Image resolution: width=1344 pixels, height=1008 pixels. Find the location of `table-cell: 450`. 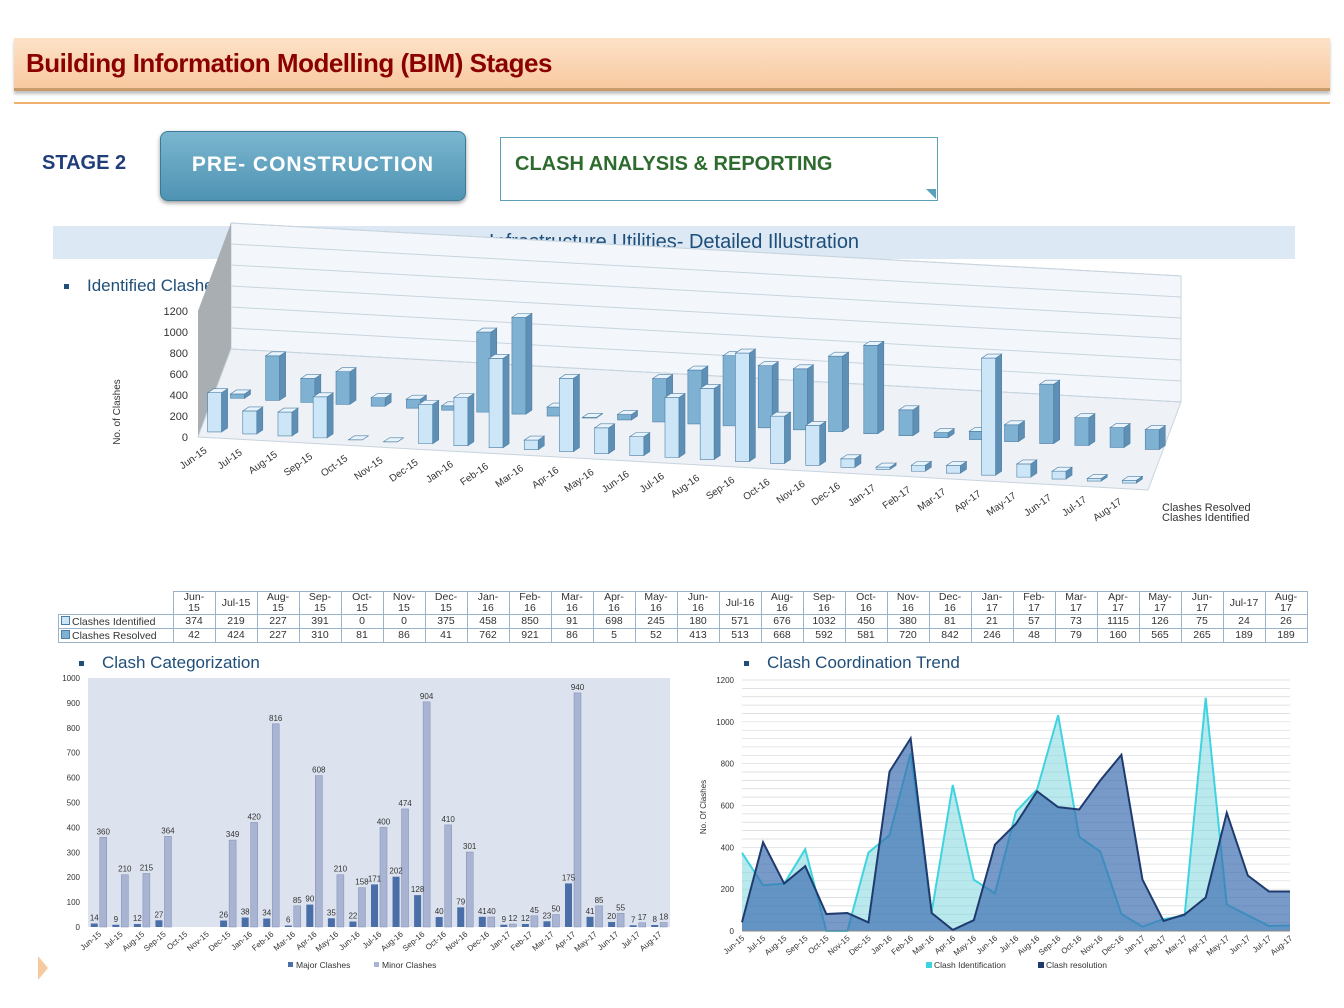

table-cell: 450 is located at coordinates (866, 621).